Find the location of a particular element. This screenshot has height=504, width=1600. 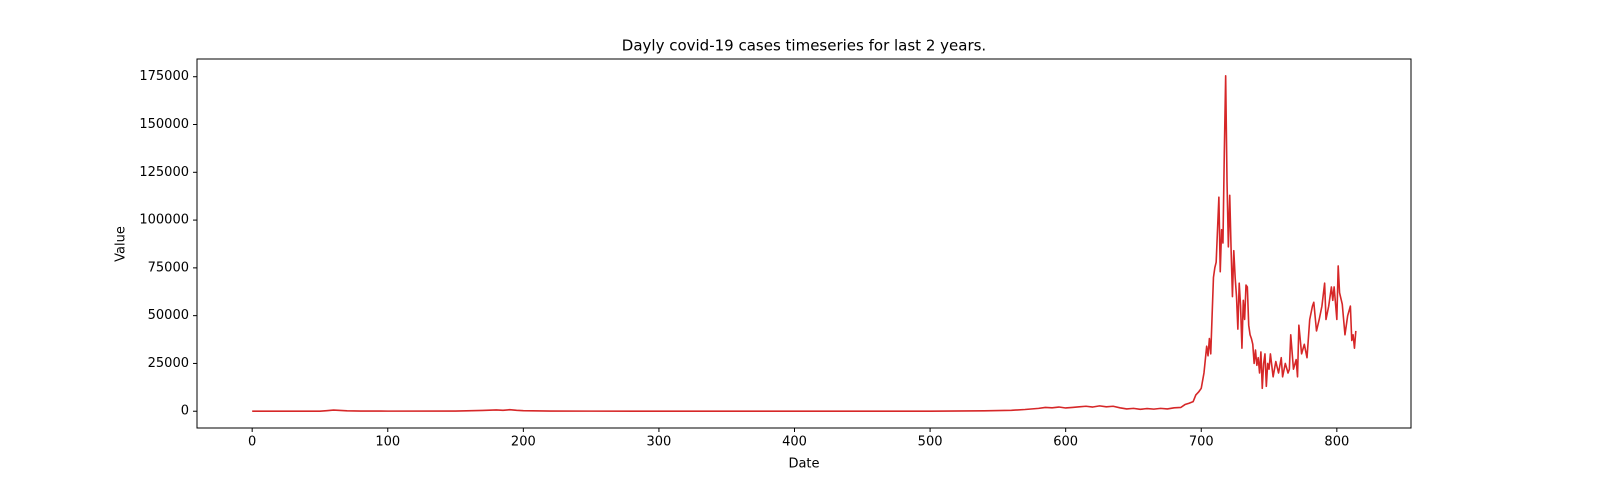

x-tick-label: 100 is located at coordinates (387, 442).